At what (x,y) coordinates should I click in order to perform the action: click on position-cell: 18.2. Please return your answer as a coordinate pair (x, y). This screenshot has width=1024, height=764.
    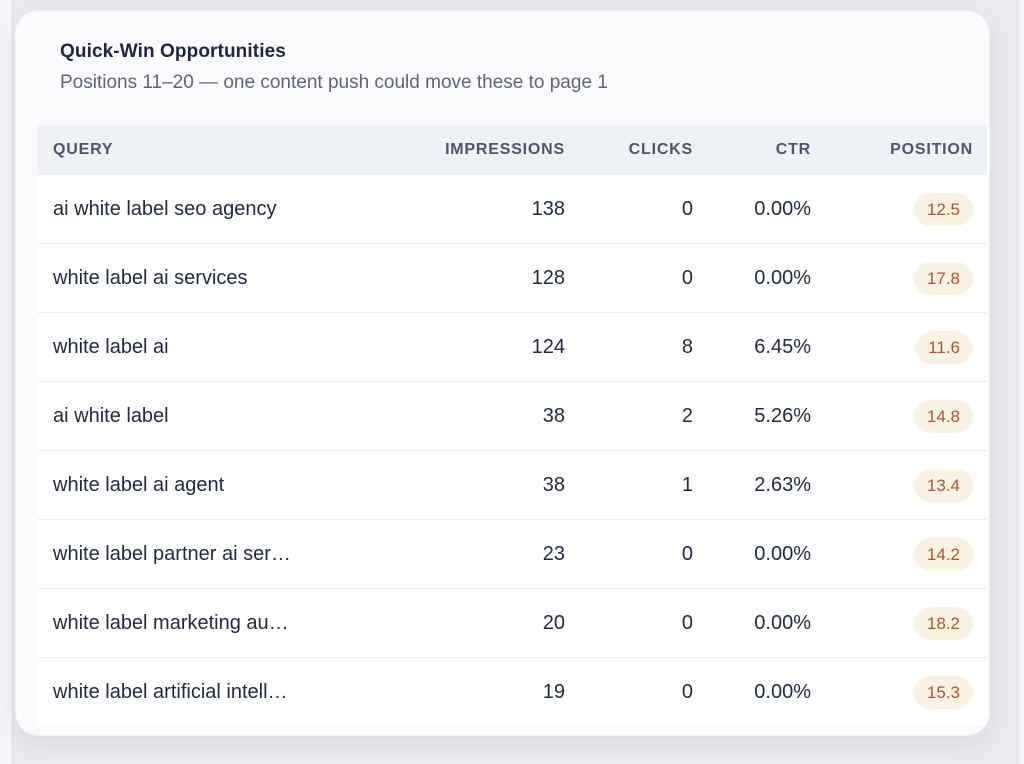
    Looking at the image, I should click on (903, 623).